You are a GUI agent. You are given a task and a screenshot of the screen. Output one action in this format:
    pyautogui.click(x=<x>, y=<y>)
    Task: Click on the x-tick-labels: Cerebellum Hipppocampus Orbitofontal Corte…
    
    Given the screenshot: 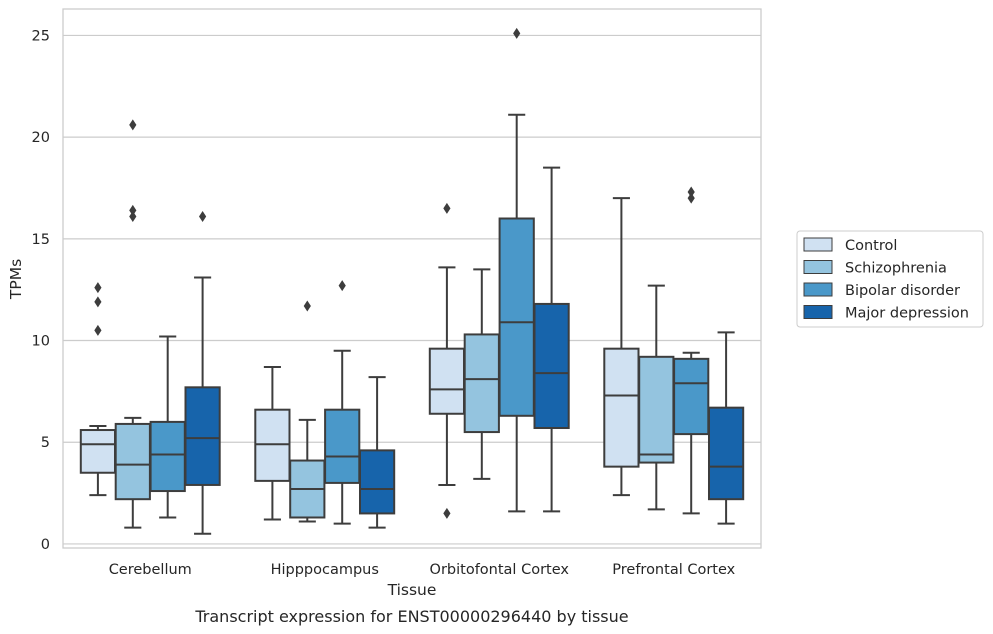 What is the action you would take?
    pyautogui.click(x=422, y=570)
    